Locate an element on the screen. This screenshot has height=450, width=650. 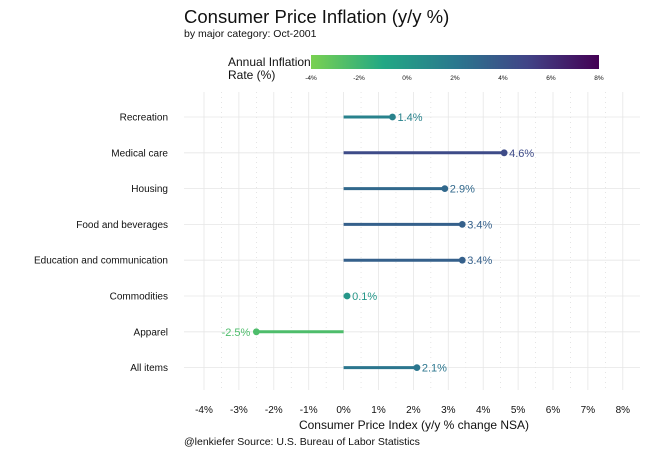
x-axis-title: Consumer Price Index (y/y % change NSA) is located at coordinates (414, 425).